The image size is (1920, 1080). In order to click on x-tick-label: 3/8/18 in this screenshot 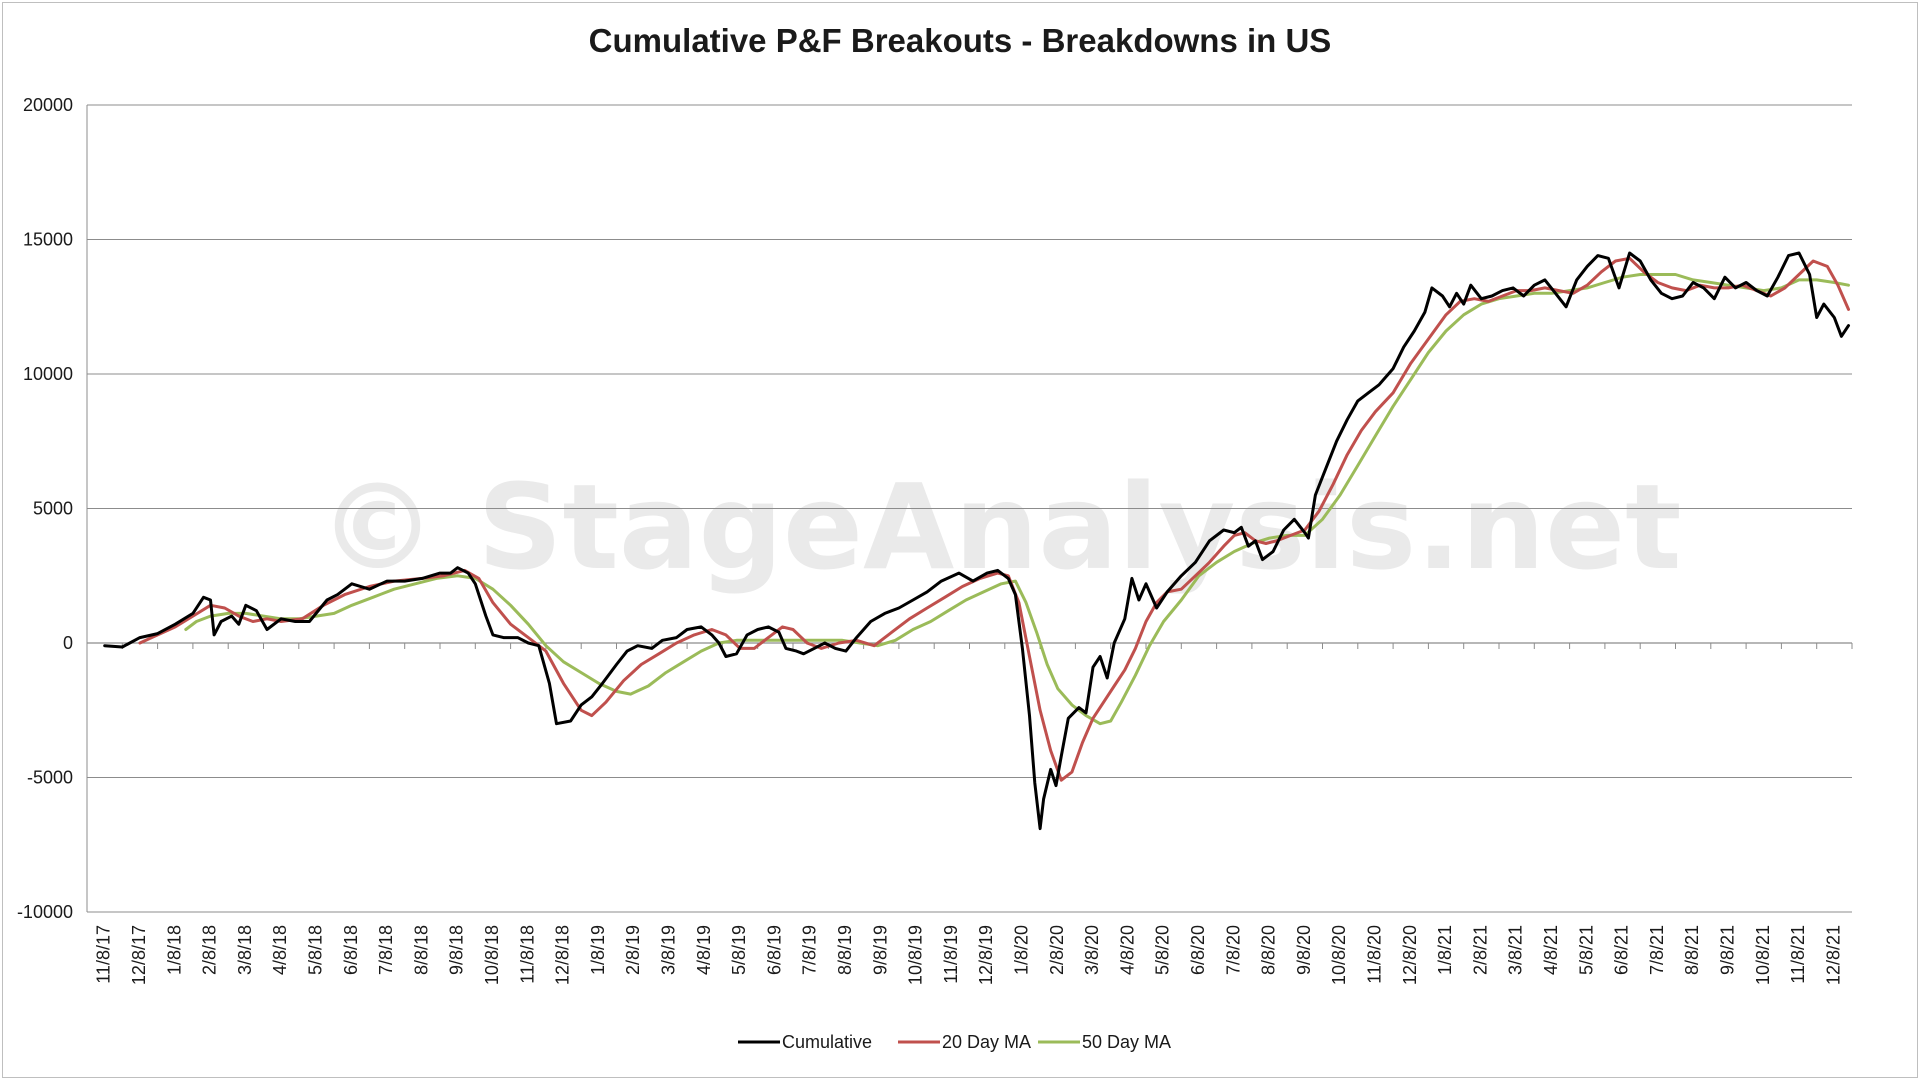, I will do `click(245, 950)`.